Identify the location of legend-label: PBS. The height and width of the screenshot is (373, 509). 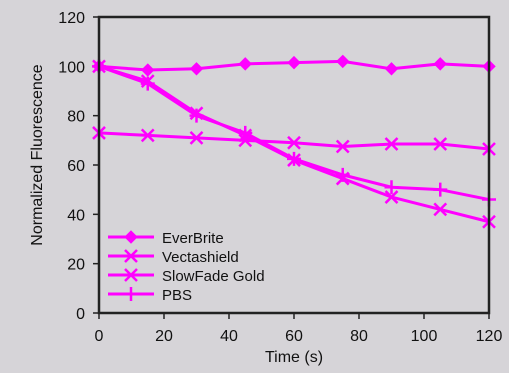
(177, 295).